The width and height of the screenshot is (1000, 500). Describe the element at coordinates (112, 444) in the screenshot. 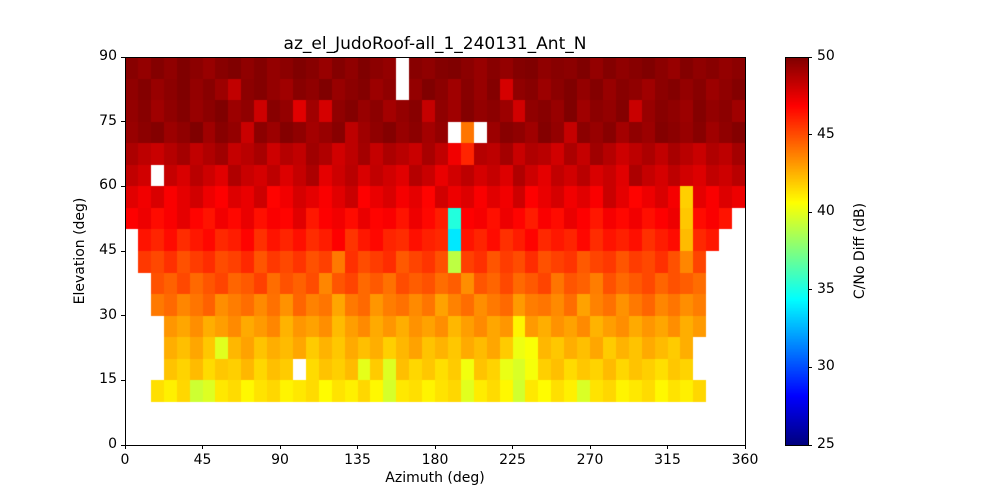

I see `y-tick-label: 0` at that location.